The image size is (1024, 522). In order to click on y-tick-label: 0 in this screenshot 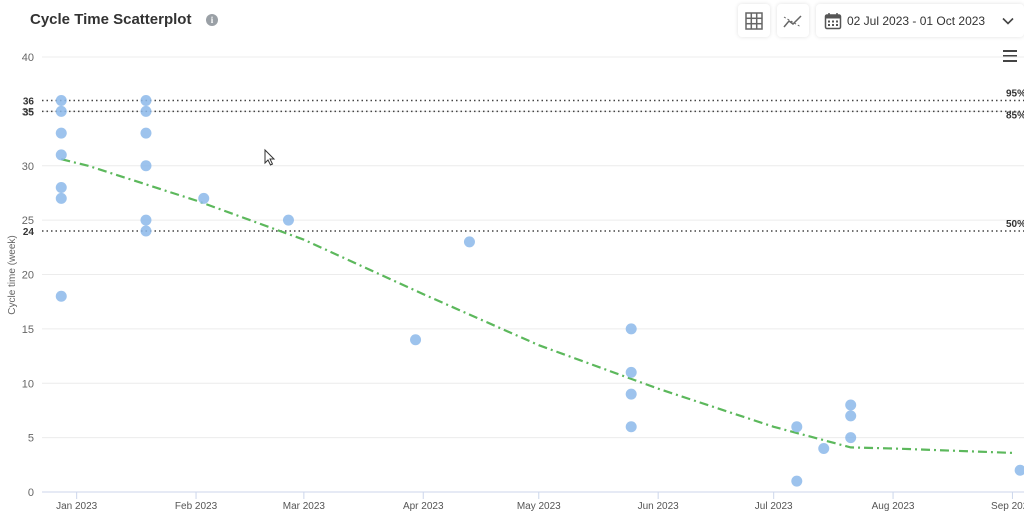, I will do `click(31, 493)`.